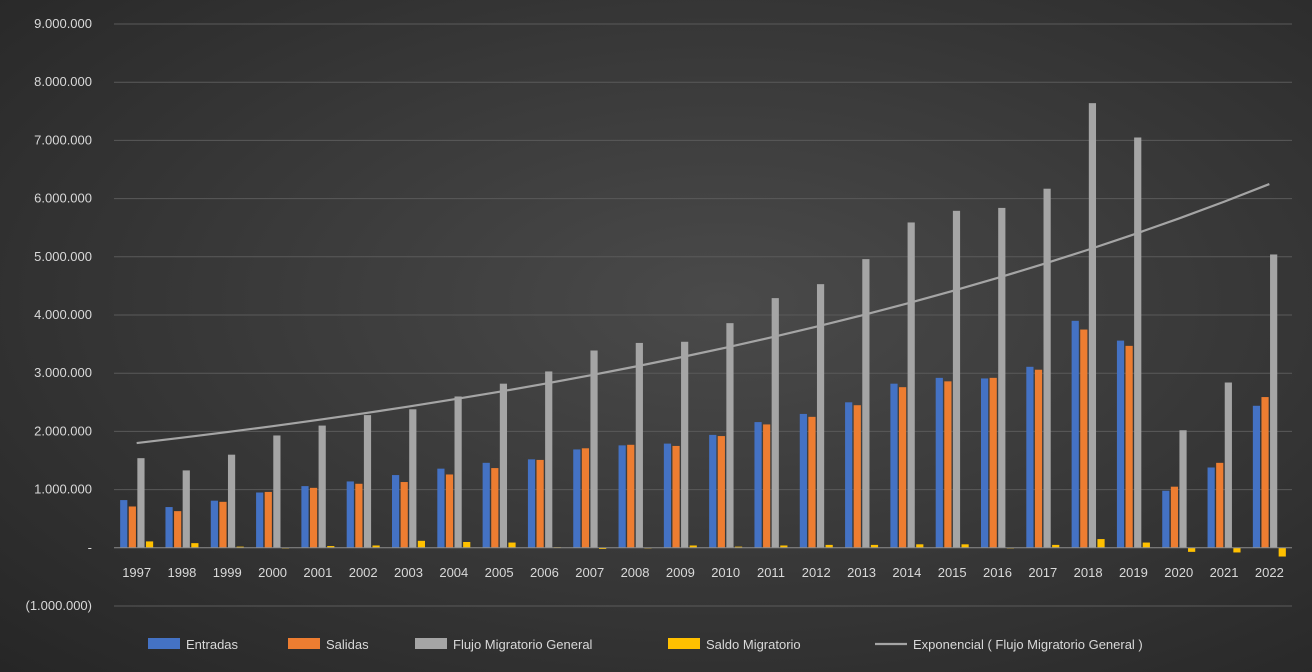 This screenshot has width=1312, height=672. I want to click on bar-salidas-1999, so click(223, 524).